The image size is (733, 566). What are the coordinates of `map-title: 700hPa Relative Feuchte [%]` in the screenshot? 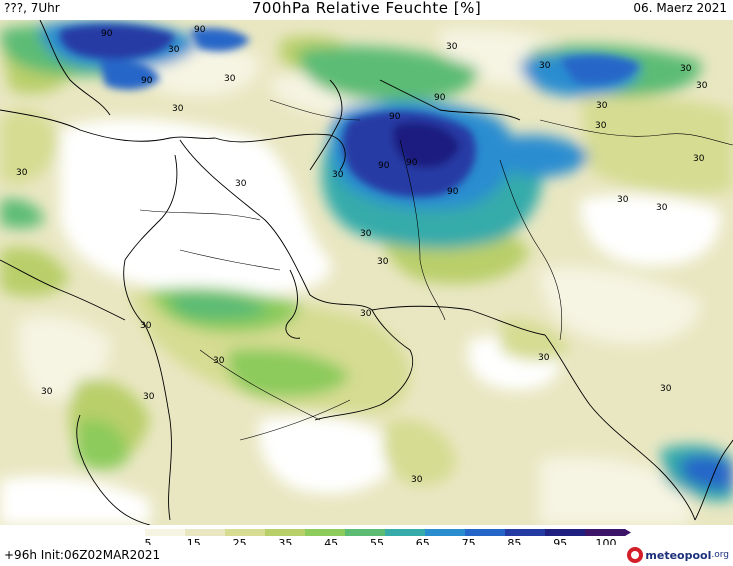 It's located at (366, 8).